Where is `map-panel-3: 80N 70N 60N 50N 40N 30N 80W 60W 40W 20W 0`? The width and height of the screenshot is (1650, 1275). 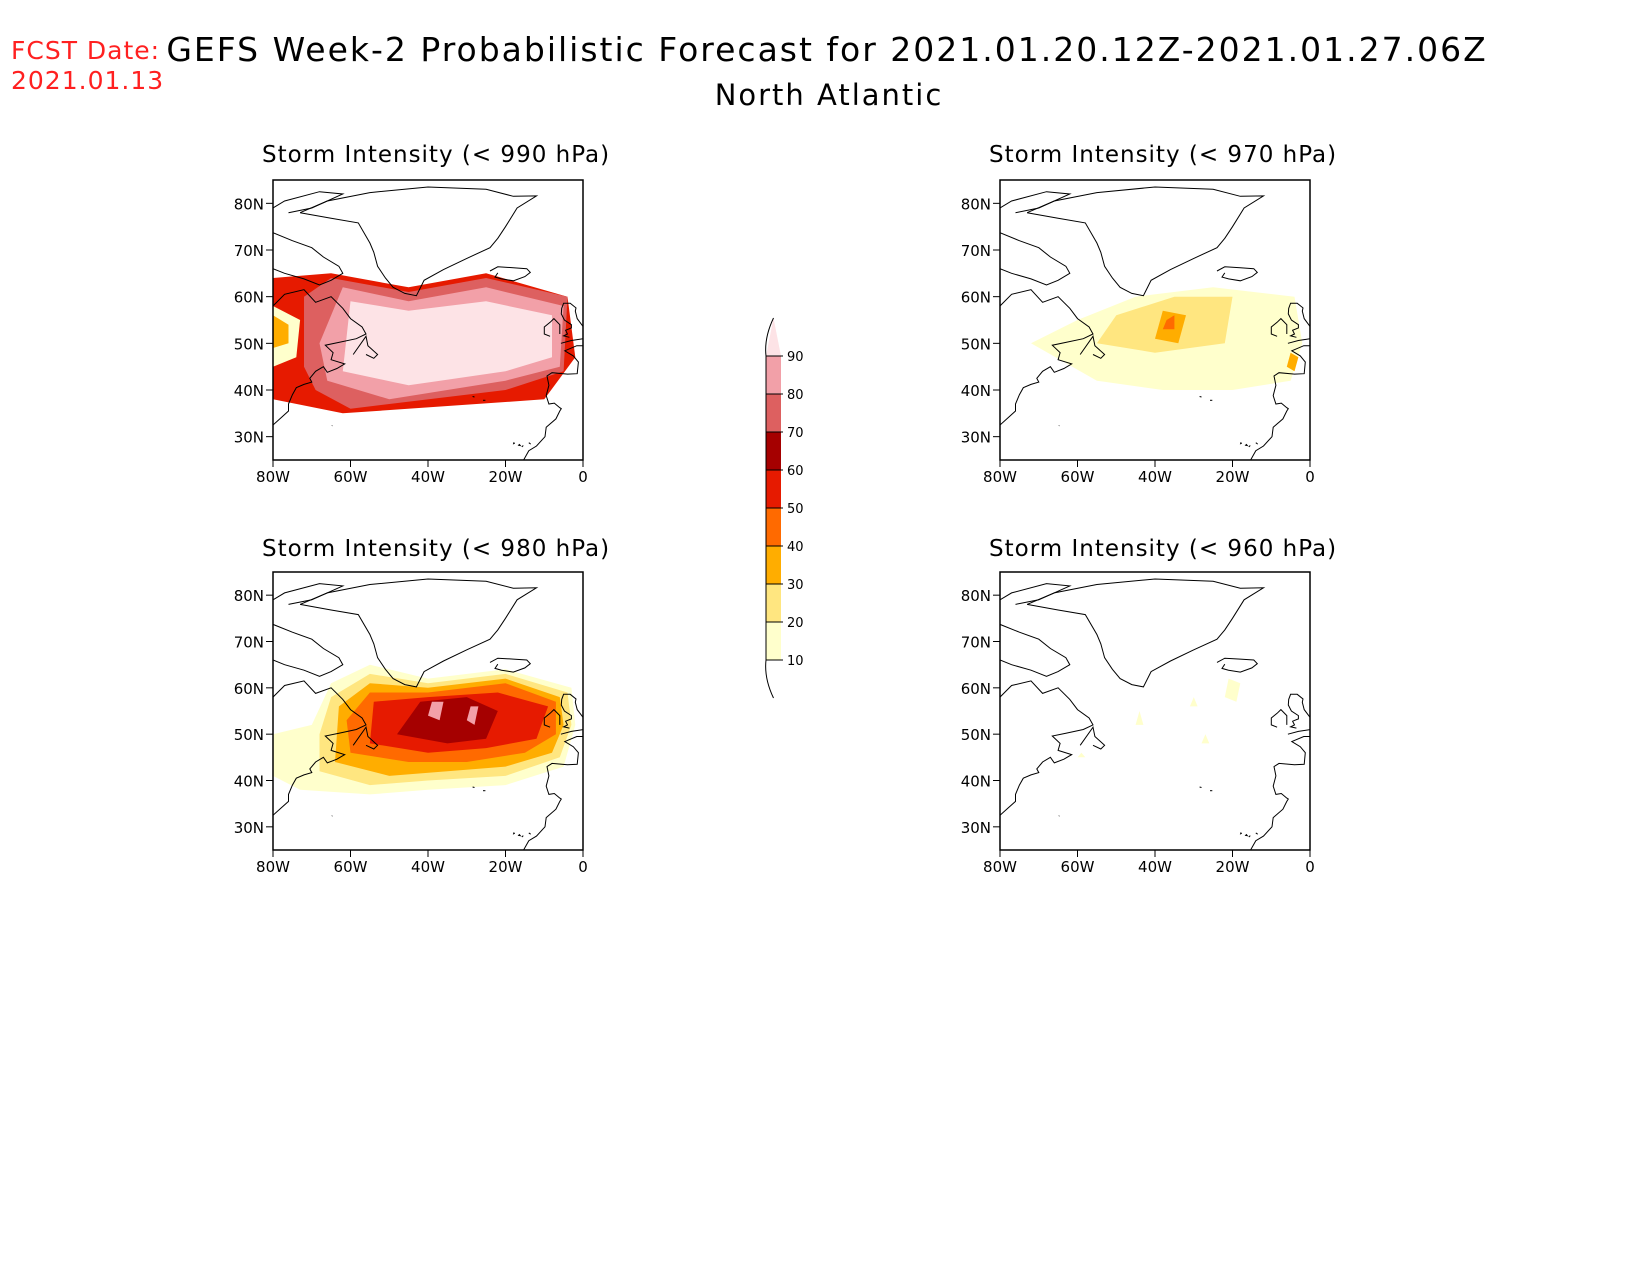
map-panel-3: 80N 70N 60N 50N 40N 30N 80W 60W 40W 20W 0 is located at coordinates (1138, 723).